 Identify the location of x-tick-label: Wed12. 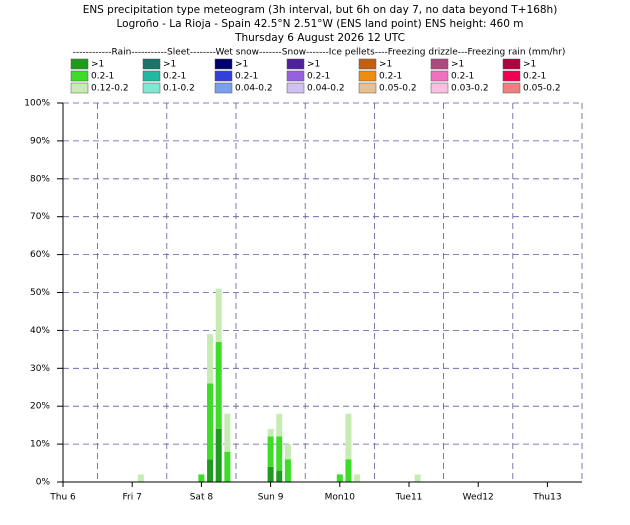
(478, 498).